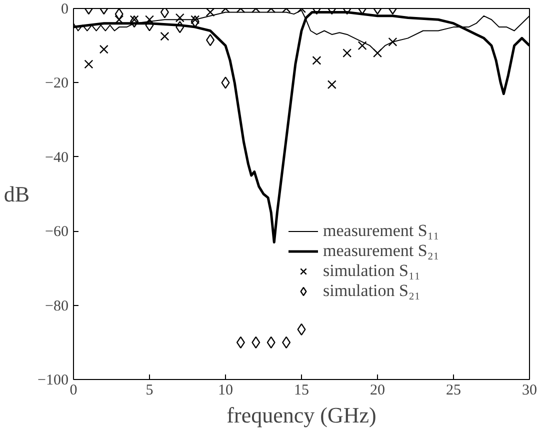 The width and height of the screenshot is (539, 430). What do you see at coordinates (150, 390) in the screenshot?
I see `x-tick-label: 5` at bounding box center [150, 390].